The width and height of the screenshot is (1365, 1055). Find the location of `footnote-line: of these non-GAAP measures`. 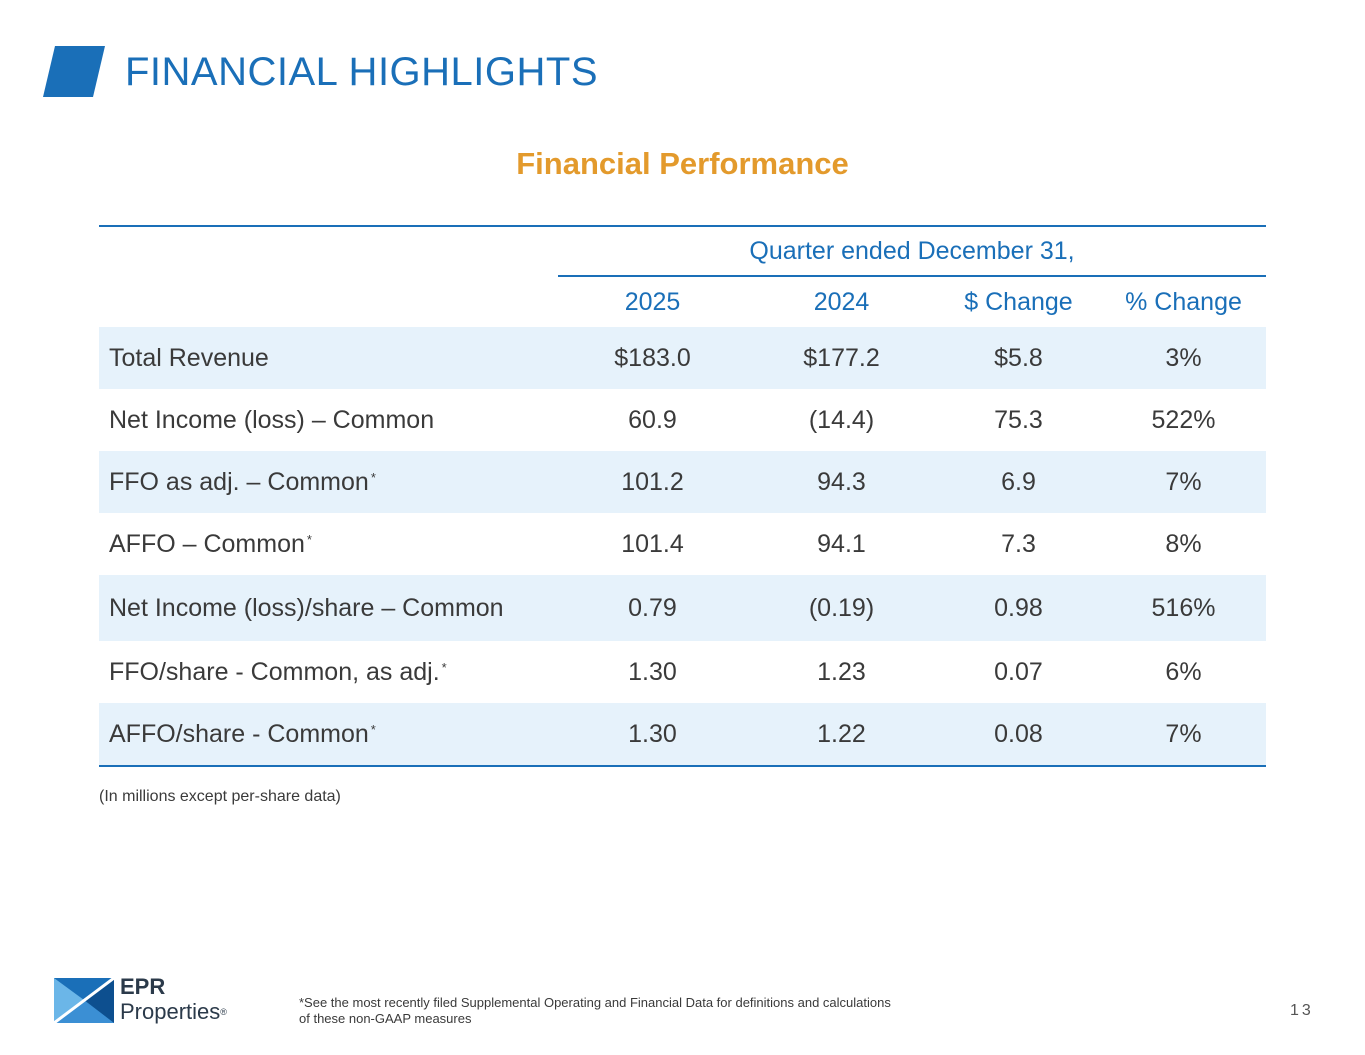

footnote-line: of these non-GAAP measures is located at coordinates (385, 1018).